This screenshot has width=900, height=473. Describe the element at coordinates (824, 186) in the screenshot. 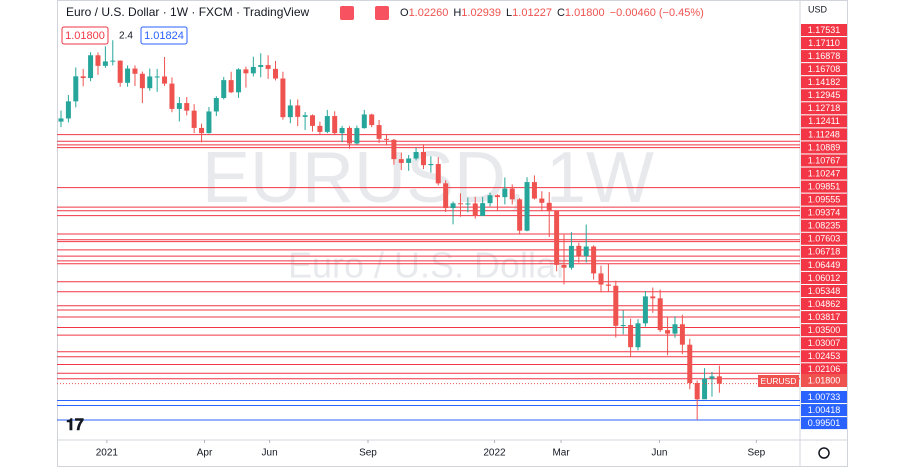

I see `level-label: 1.09851` at that location.